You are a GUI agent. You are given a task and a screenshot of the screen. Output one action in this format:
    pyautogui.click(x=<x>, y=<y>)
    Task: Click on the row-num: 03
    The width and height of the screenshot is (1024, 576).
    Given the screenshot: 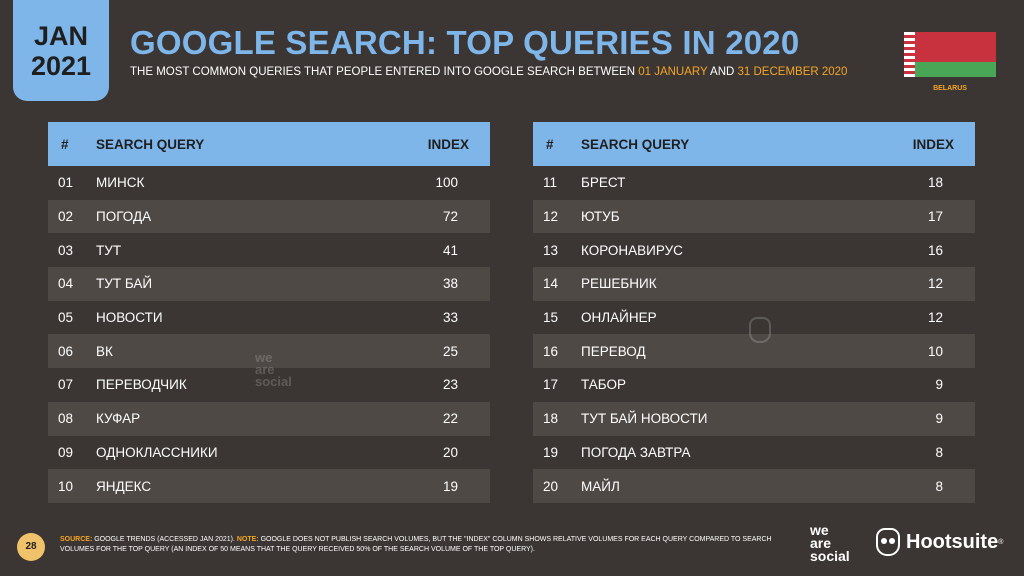 What is the action you would take?
    pyautogui.click(x=66, y=250)
    